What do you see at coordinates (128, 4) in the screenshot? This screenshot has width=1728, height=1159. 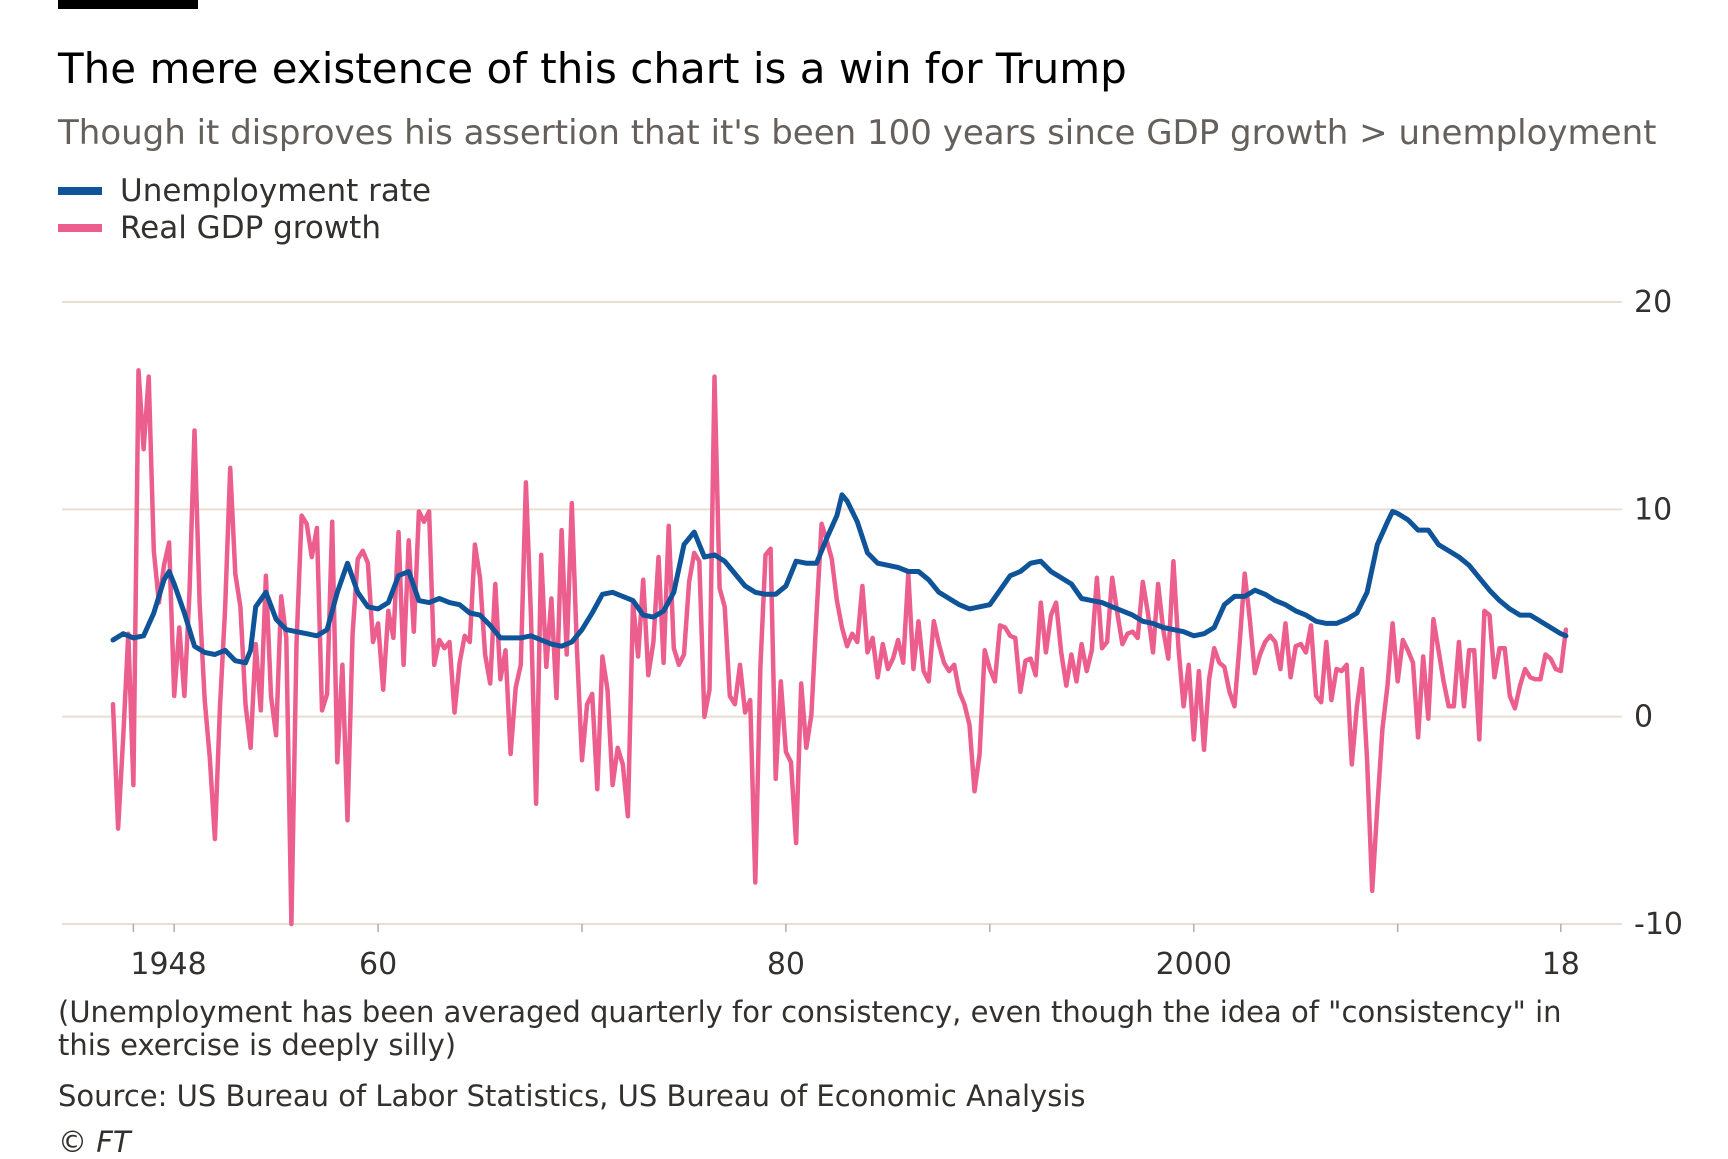 I see `brand-bar` at bounding box center [128, 4].